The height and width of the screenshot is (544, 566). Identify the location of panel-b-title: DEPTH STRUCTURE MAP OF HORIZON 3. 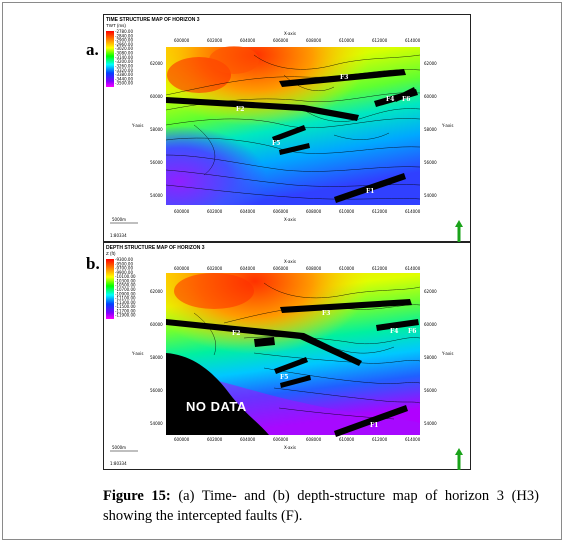
(155, 248).